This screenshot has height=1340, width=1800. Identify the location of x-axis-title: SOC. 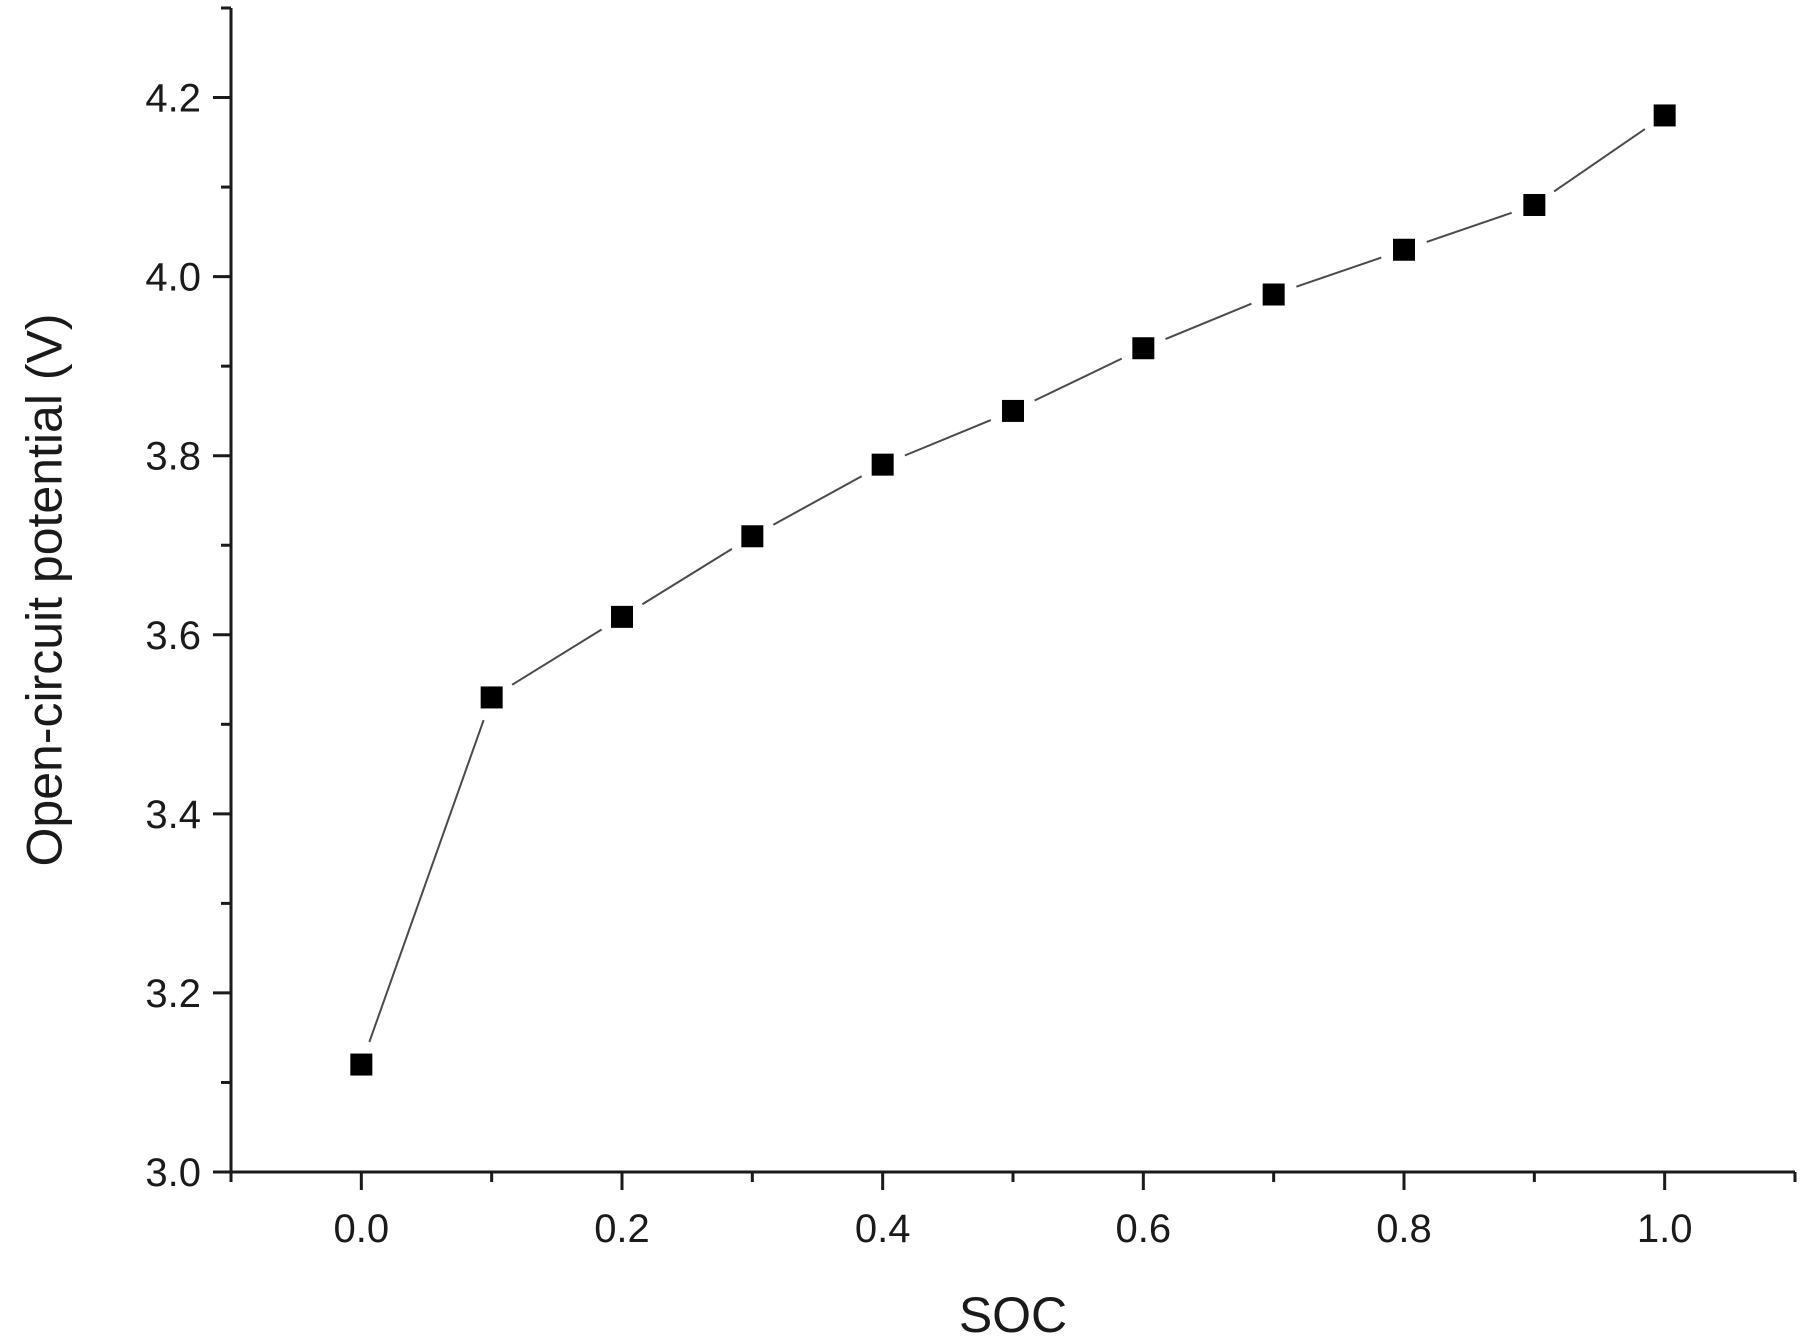
(1013, 1313).